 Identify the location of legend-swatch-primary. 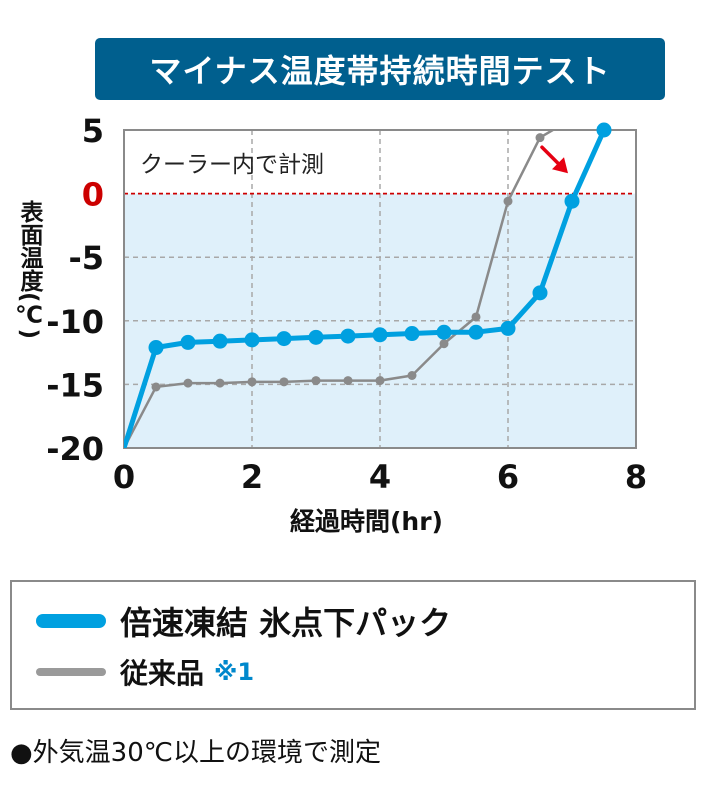
(71, 621).